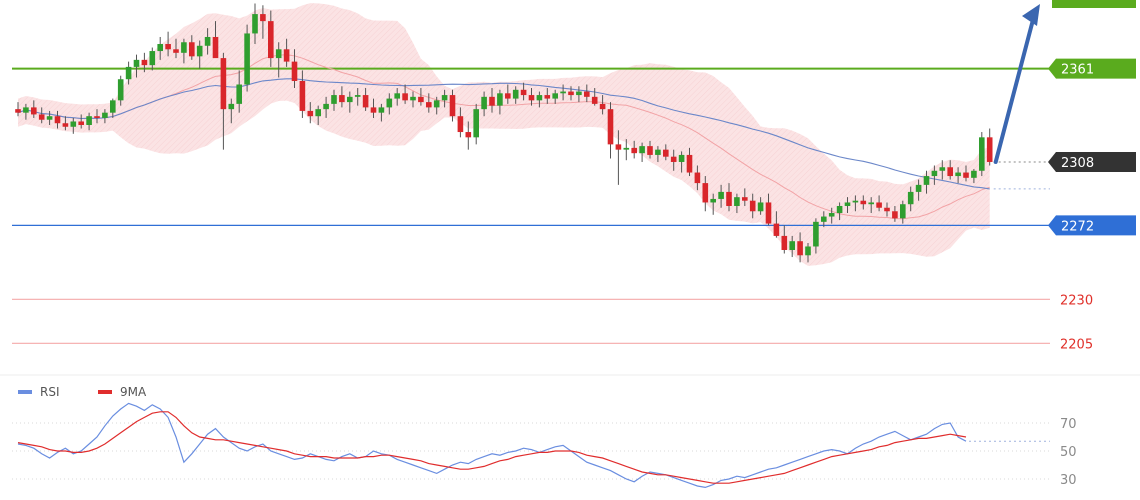 The image size is (1140, 500). Describe the element at coordinates (1094, 4) in the screenshot. I see `target-tag-top` at that location.